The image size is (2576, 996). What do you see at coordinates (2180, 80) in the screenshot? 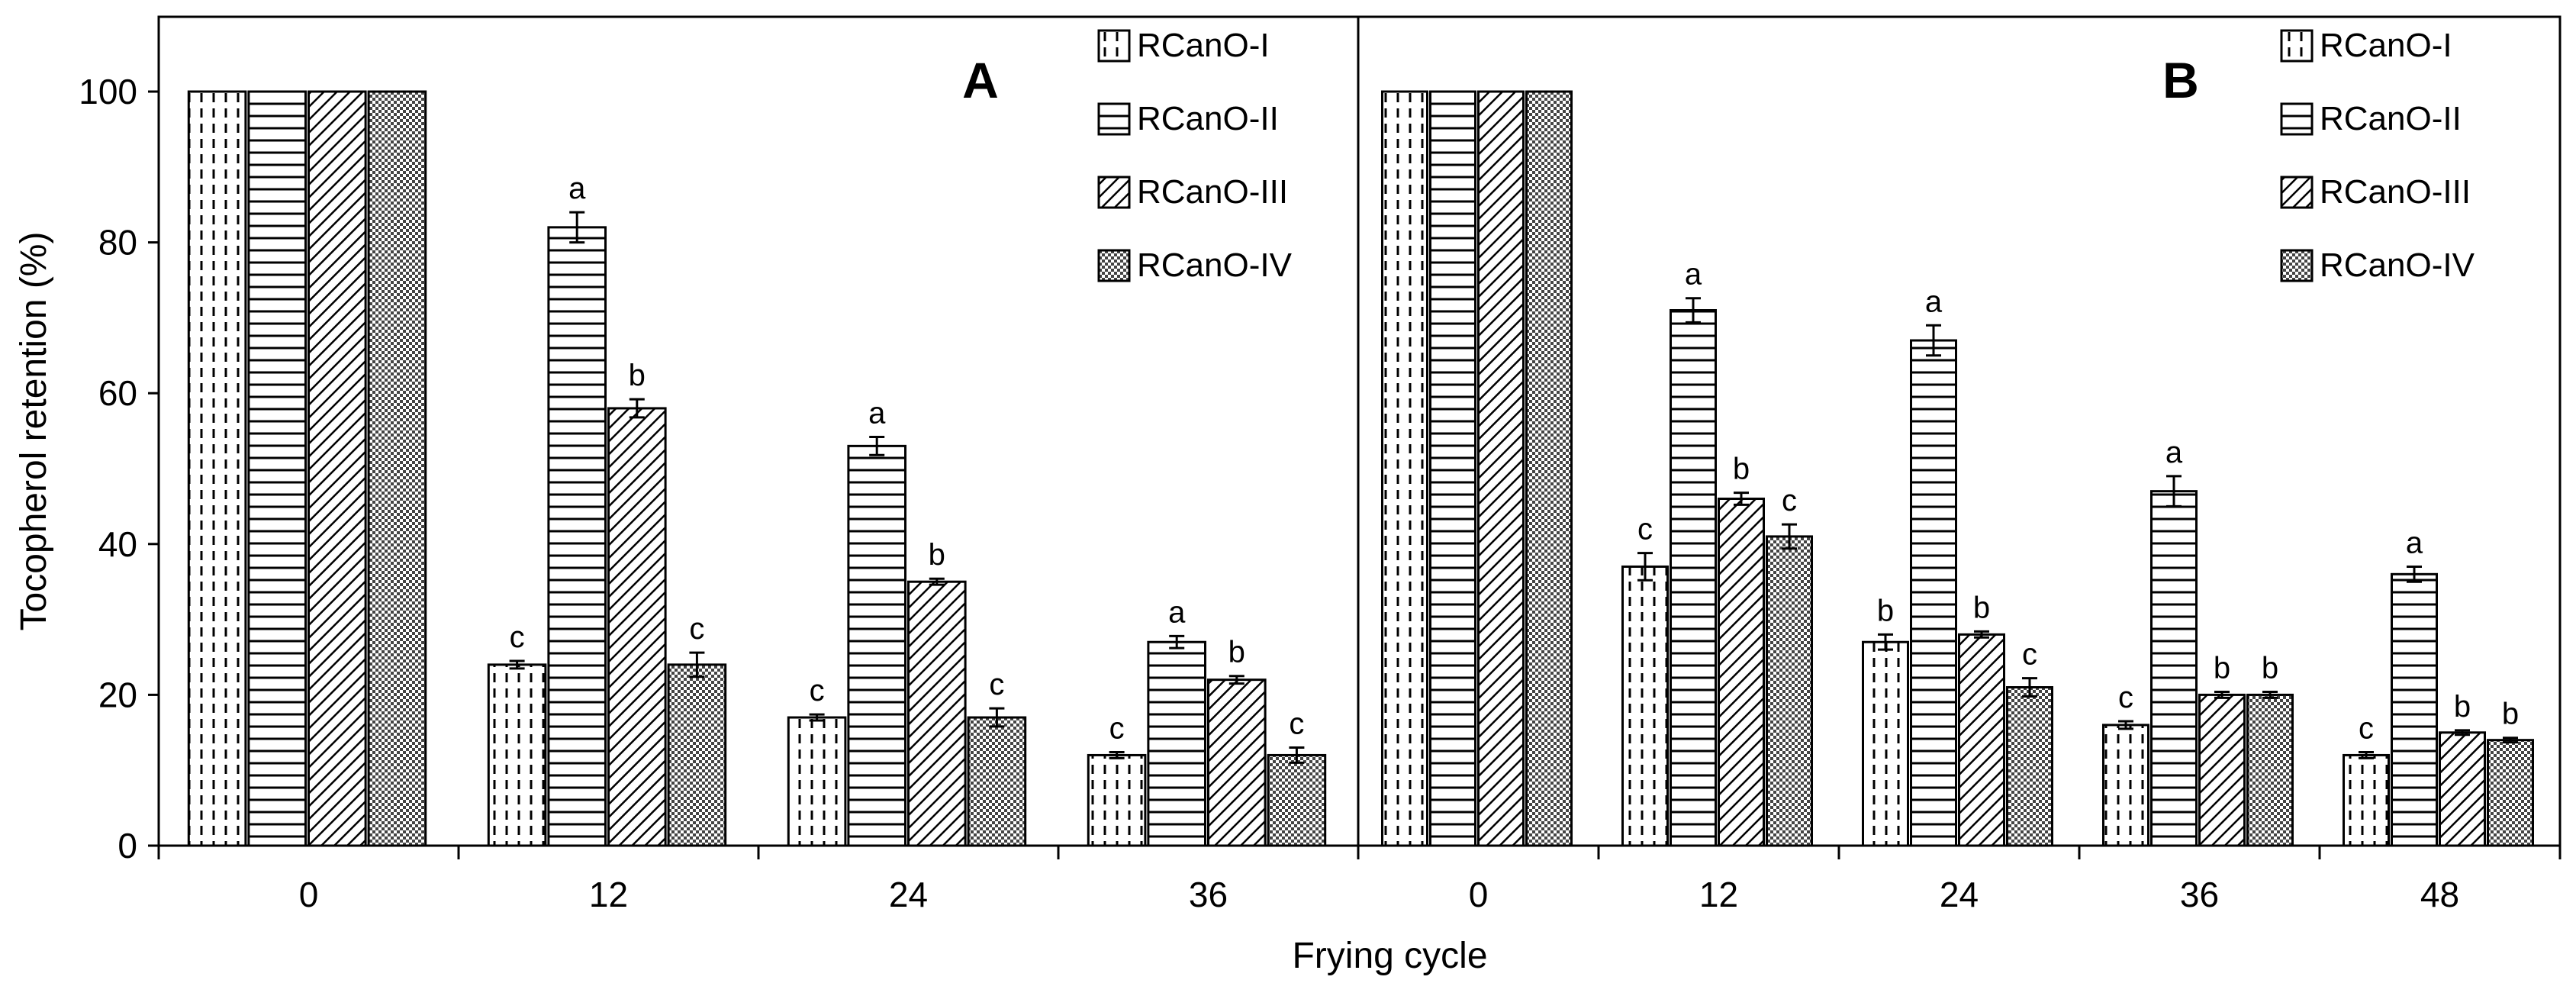
I see `panel-label: B` at bounding box center [2180, 80].